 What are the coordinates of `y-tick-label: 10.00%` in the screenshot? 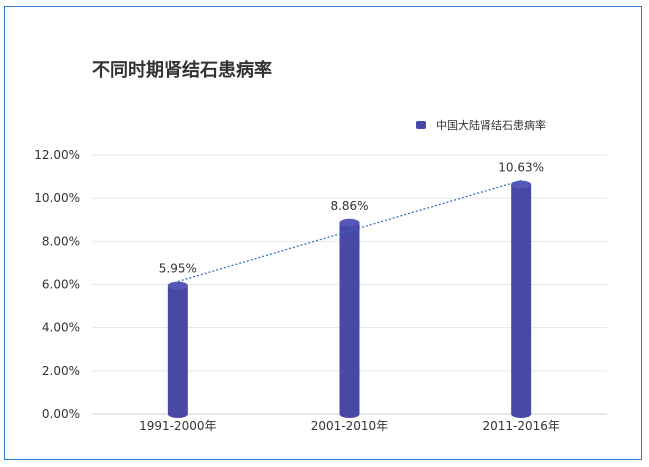 It's located at (57, 198).